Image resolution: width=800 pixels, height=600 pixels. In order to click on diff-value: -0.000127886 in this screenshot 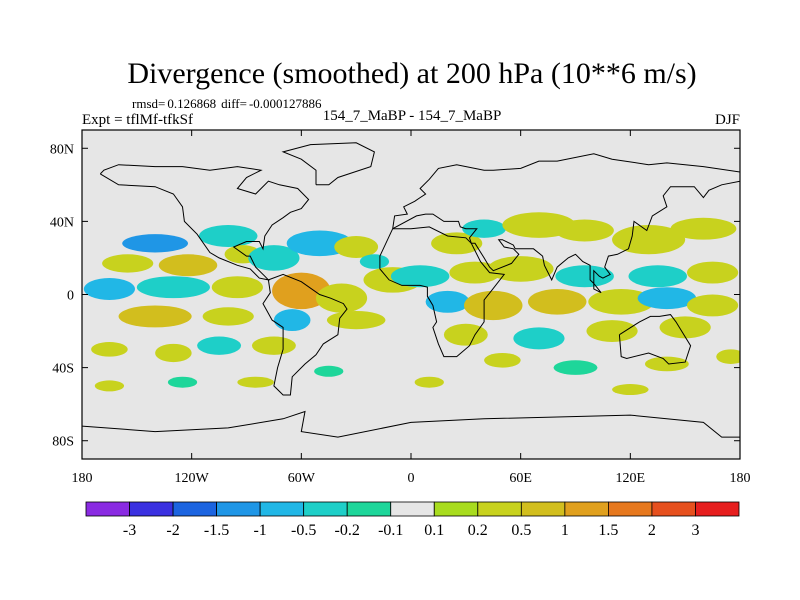, I will do `click(285, 103)`.